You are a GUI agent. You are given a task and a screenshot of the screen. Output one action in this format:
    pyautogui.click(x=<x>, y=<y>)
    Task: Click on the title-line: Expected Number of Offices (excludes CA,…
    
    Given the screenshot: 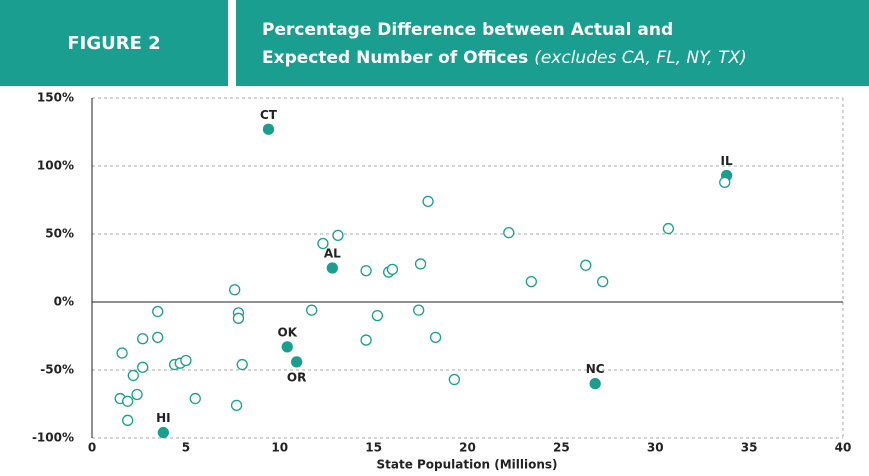 What is the action you would take?
    pyautogui.click(x=504, y=58)
    